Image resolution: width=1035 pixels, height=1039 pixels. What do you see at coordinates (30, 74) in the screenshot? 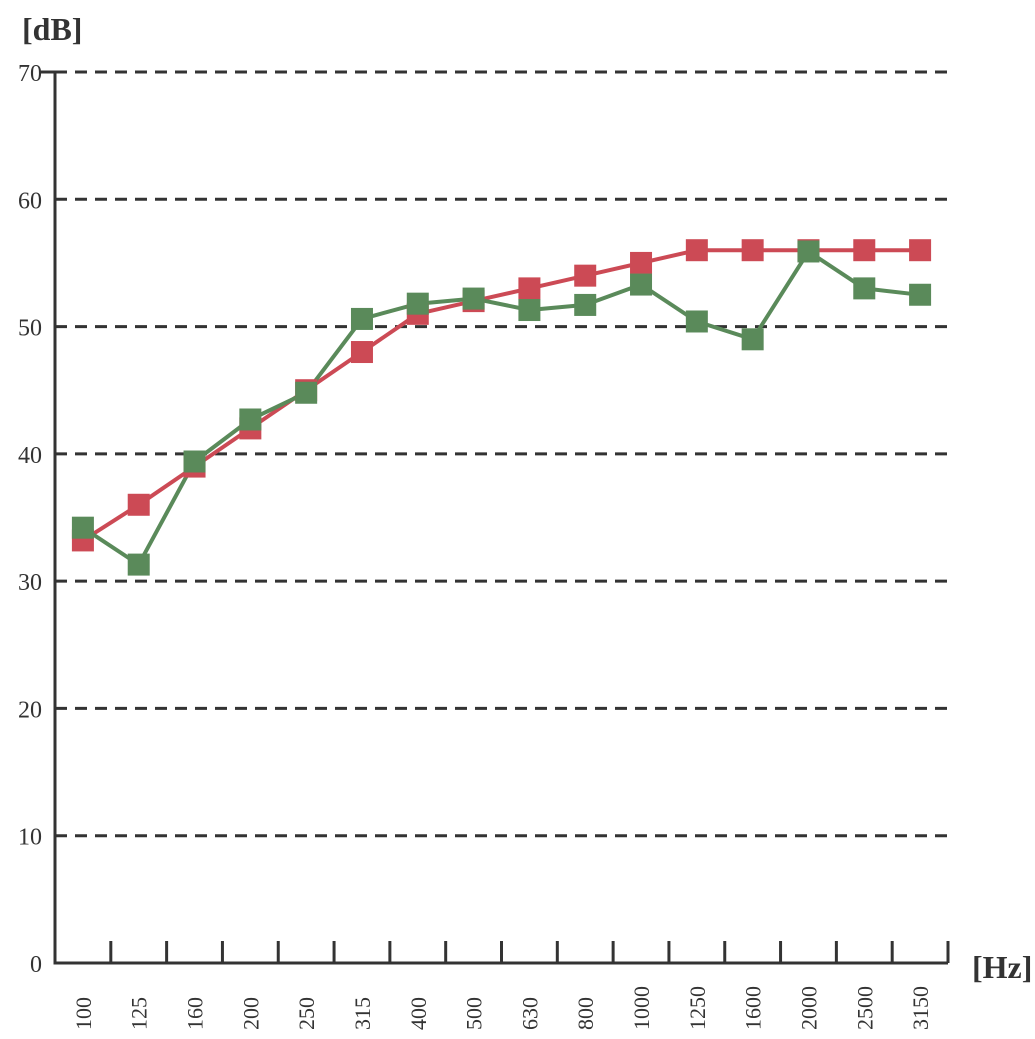
I see `y-tick-label: 70` at bounding box center [30, 74].